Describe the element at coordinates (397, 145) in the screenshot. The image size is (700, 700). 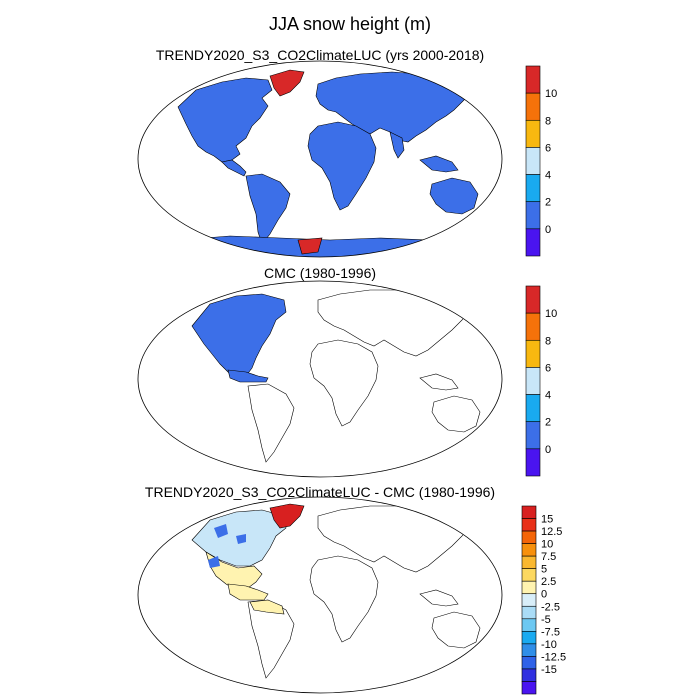
I see `south-asia-land` at that location.